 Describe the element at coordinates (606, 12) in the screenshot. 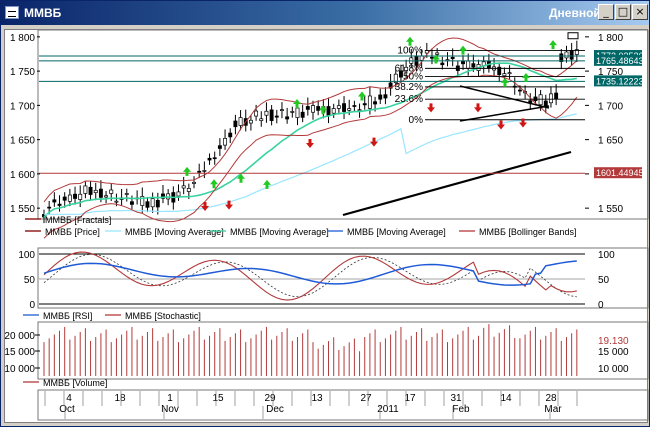

I see `minimize-button: _` at that location.